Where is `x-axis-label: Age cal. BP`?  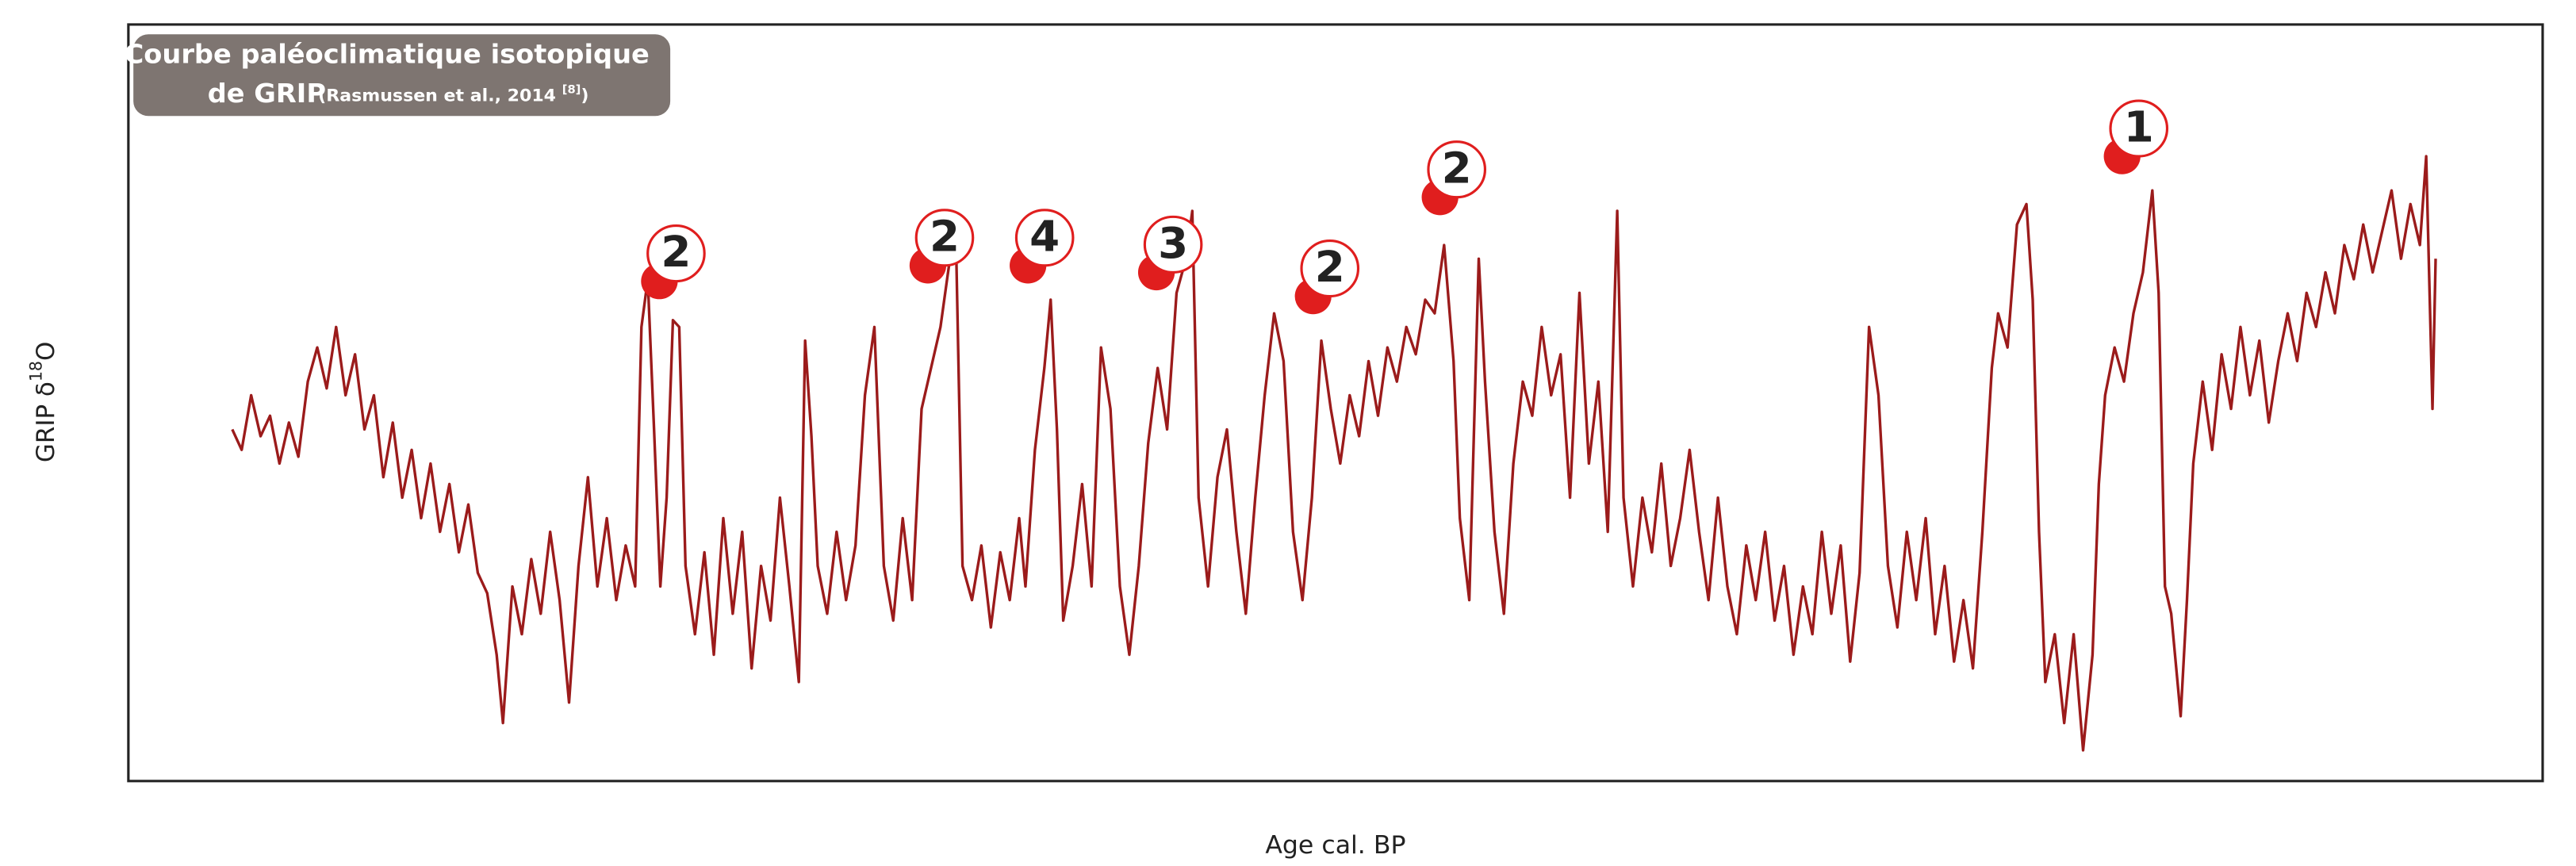
x-axis-label: Age cal. BP is located at coordinates (1335, 845).